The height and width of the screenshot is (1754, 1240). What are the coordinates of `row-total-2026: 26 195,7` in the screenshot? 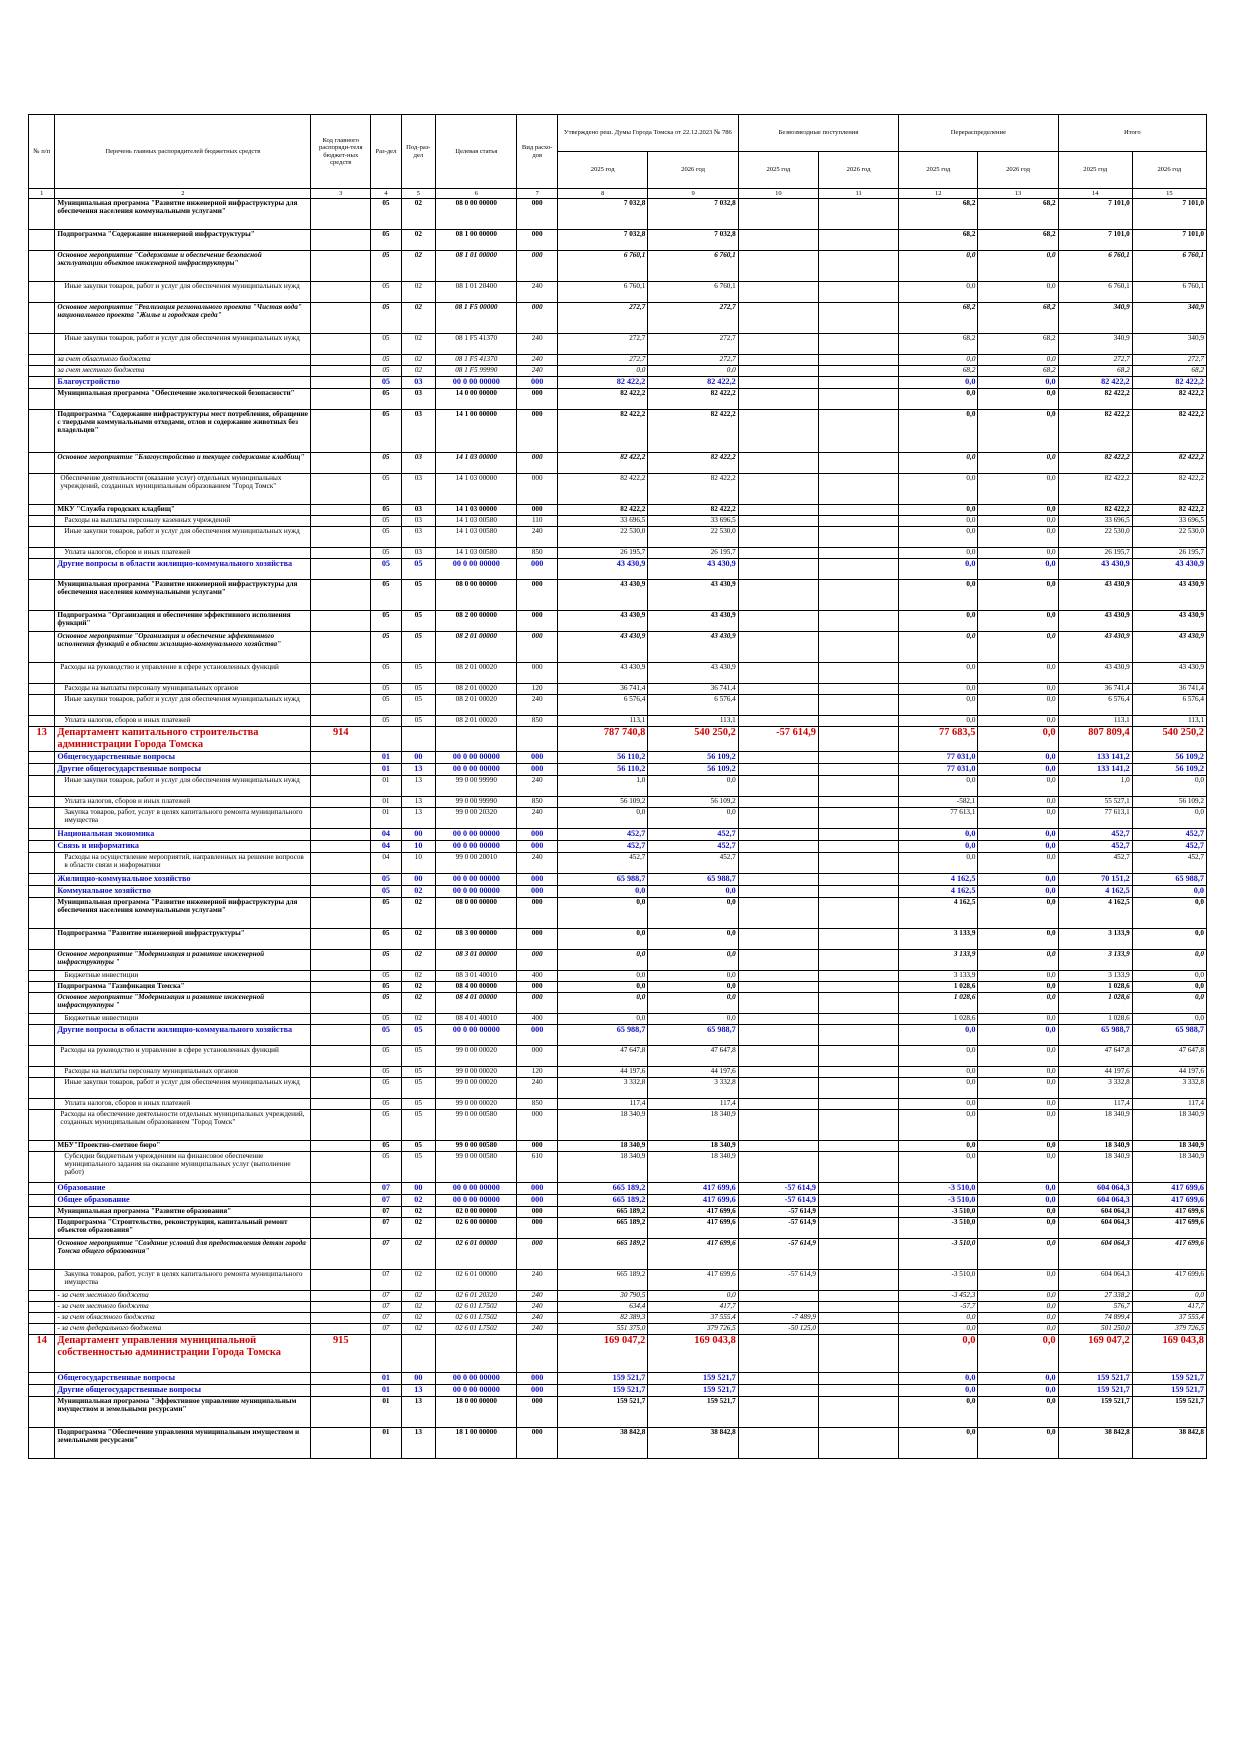 It's located at (1169, 553).